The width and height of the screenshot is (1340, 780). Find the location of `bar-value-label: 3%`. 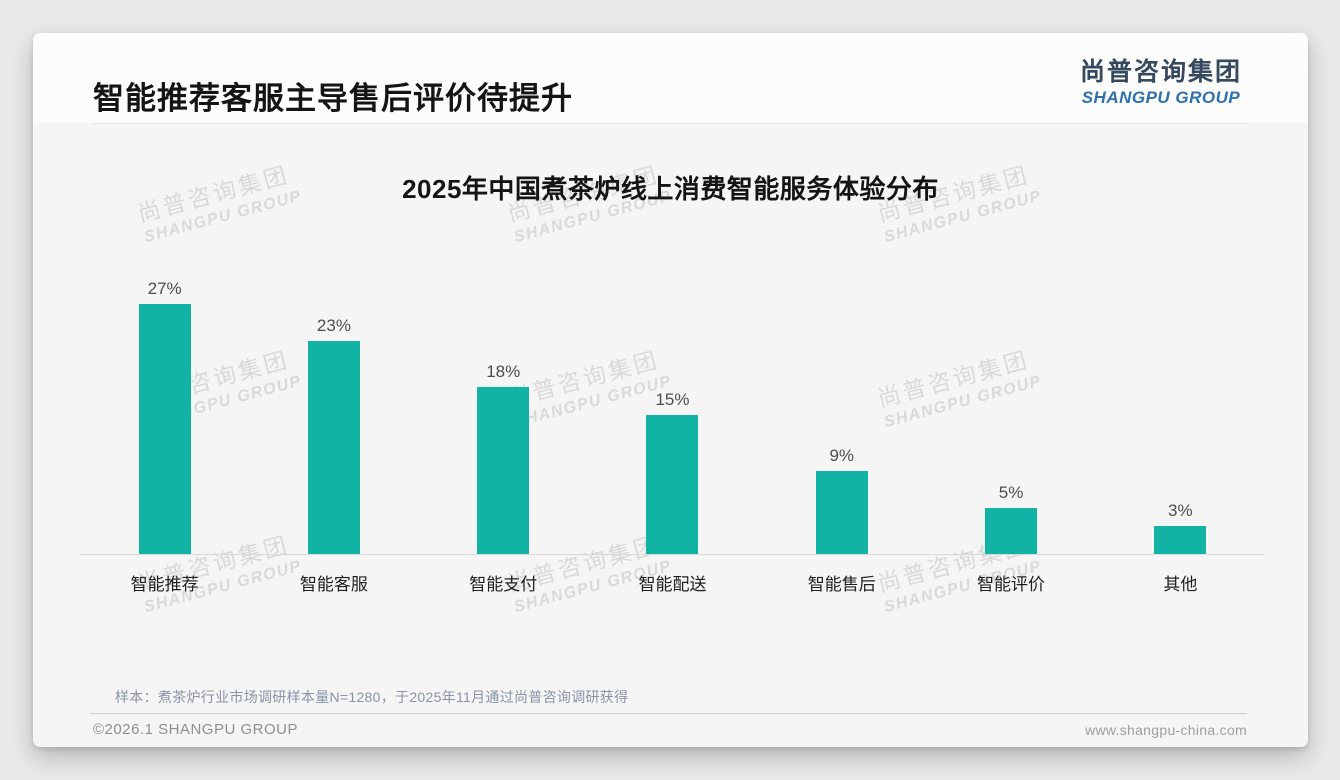

bar-value-label: 3% is located at coordinates (1180, 510).